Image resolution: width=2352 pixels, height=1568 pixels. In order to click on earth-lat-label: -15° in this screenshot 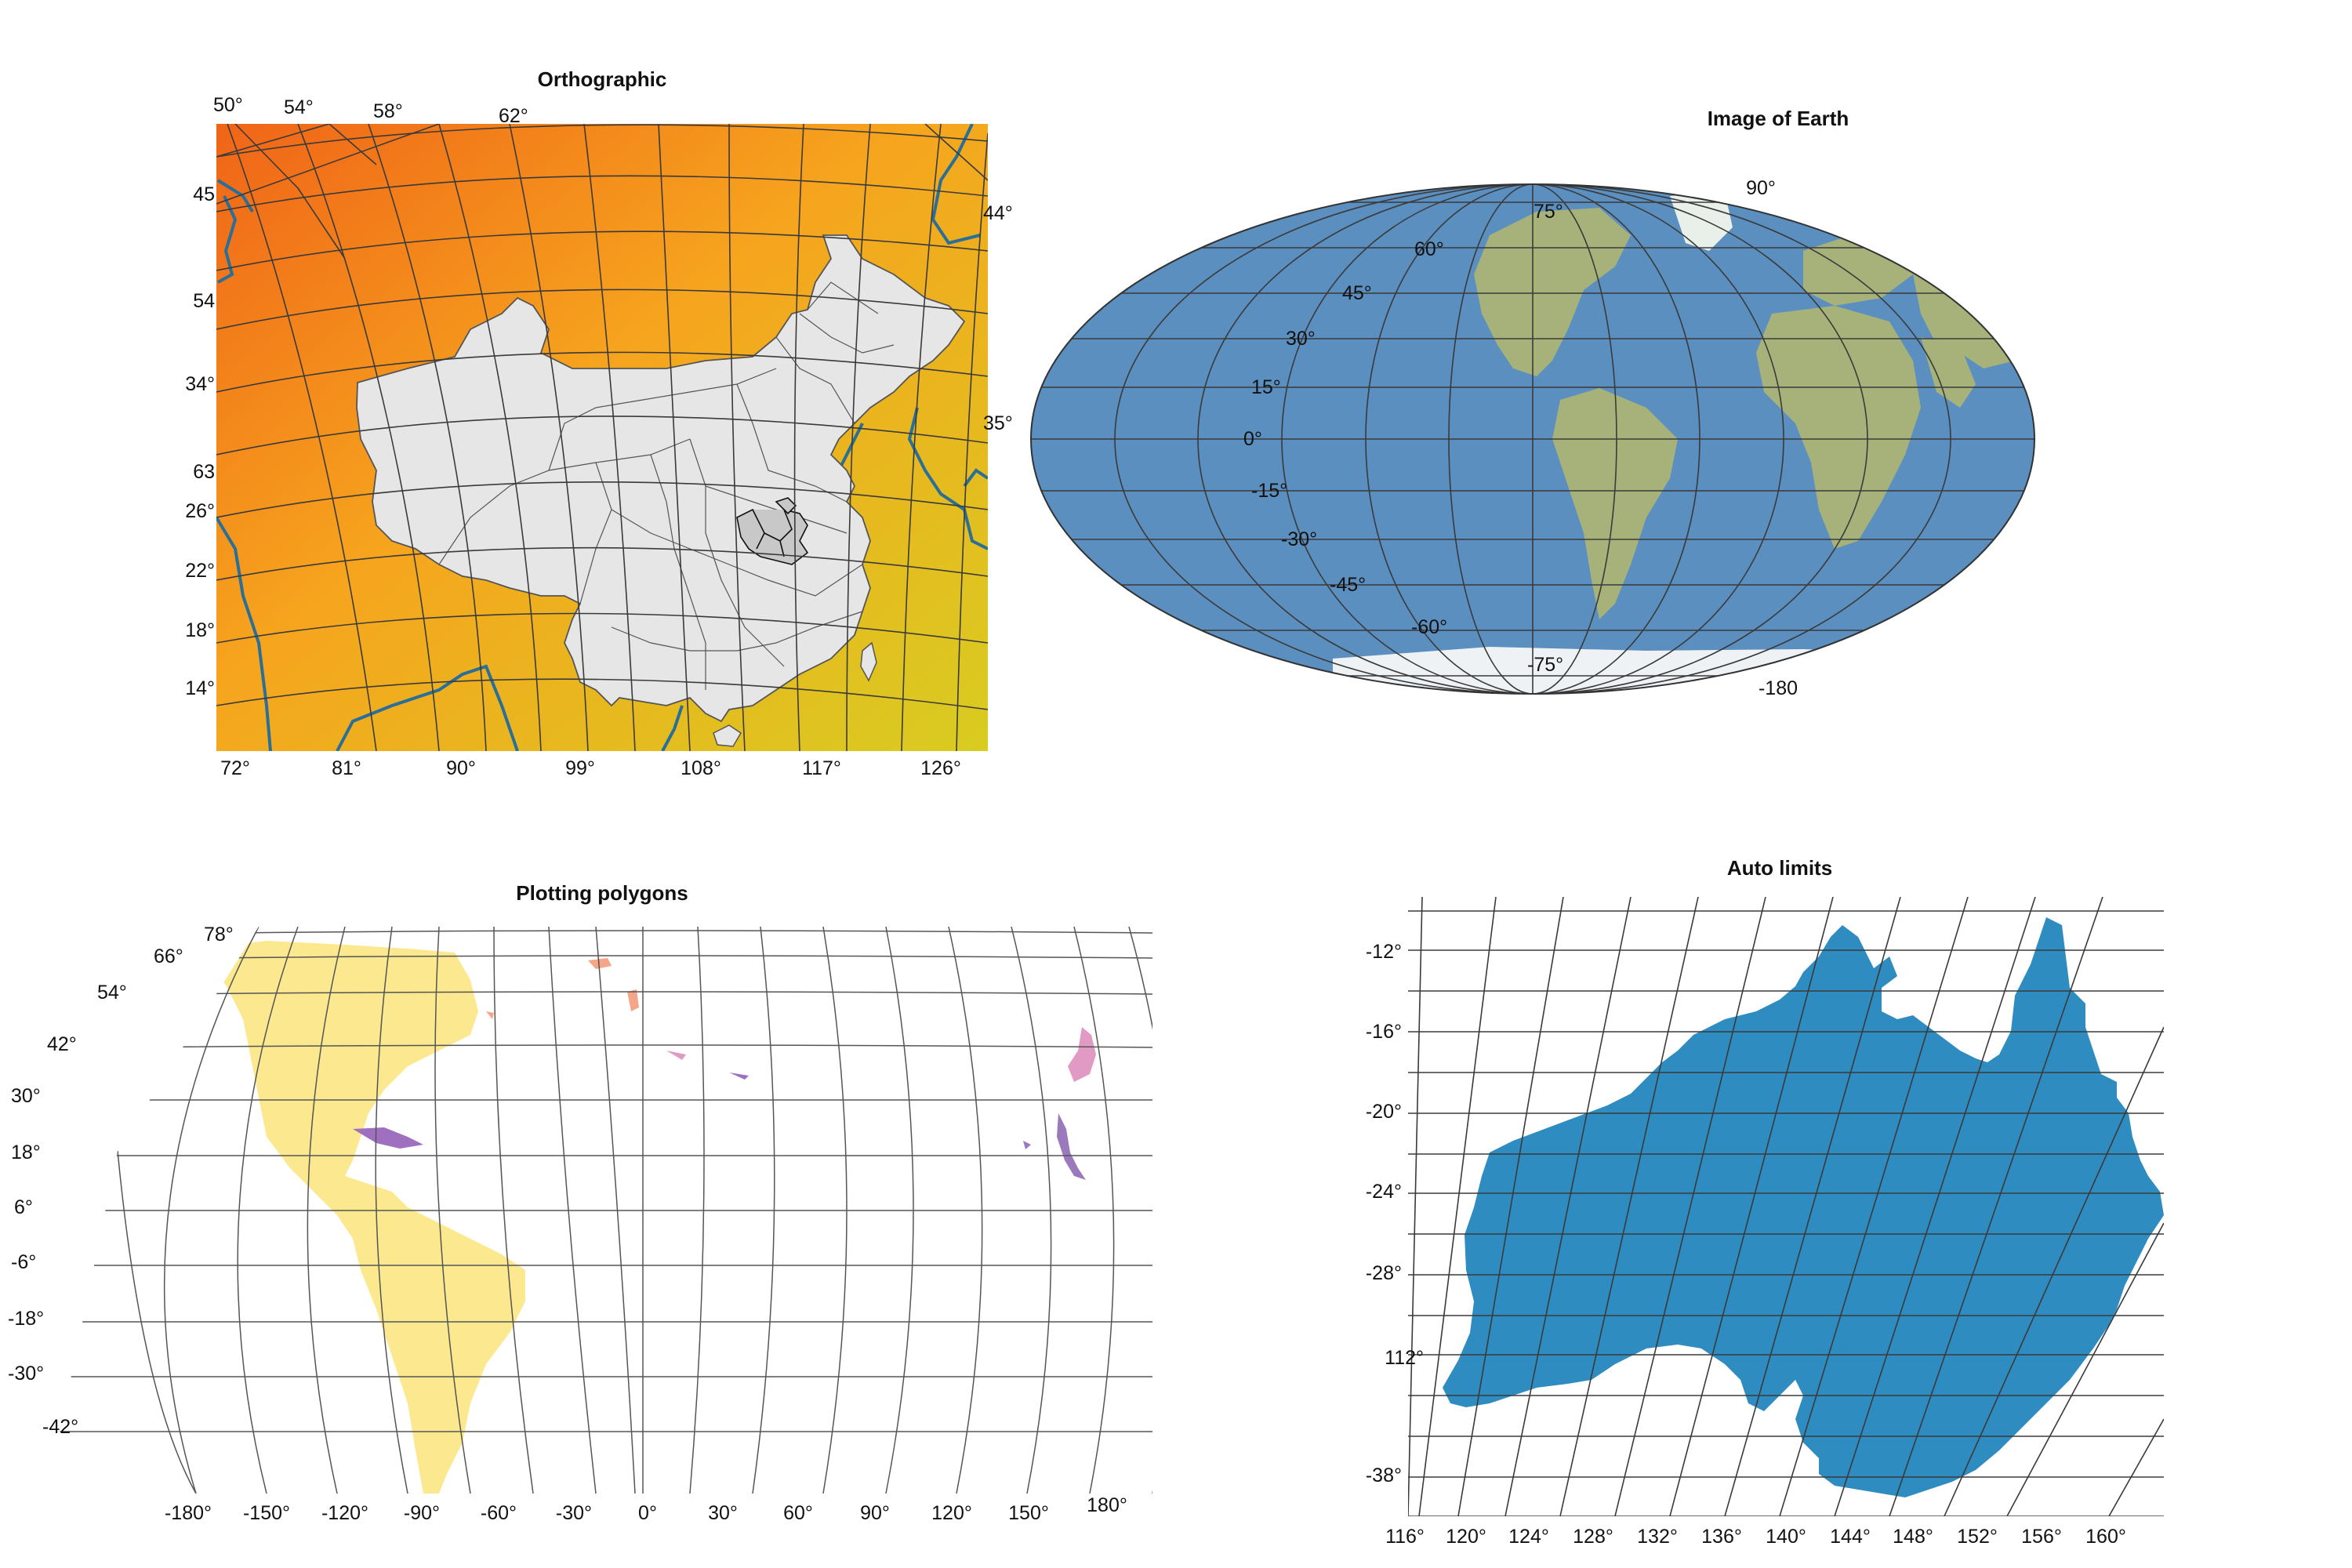, I will do `click(1269, 491)`.